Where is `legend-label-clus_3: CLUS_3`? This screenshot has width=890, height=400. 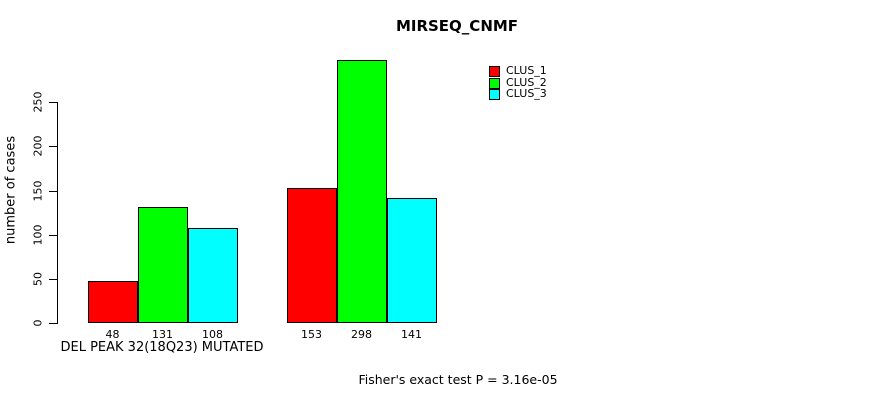 legend-label-clus_3: CLUS_3 is located at coordinates (526, 94).